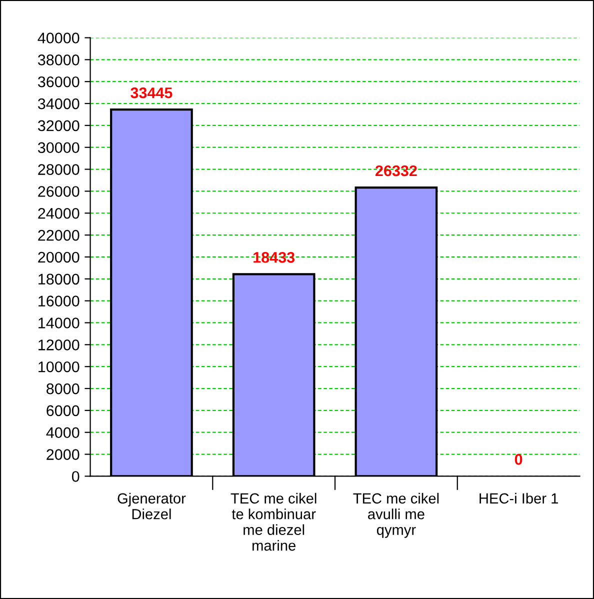 This screenshot has height=599, width=594. I want to click on x-tick-label: TEC me cikel te kombinuar me diezel marine, so click(273, 521).